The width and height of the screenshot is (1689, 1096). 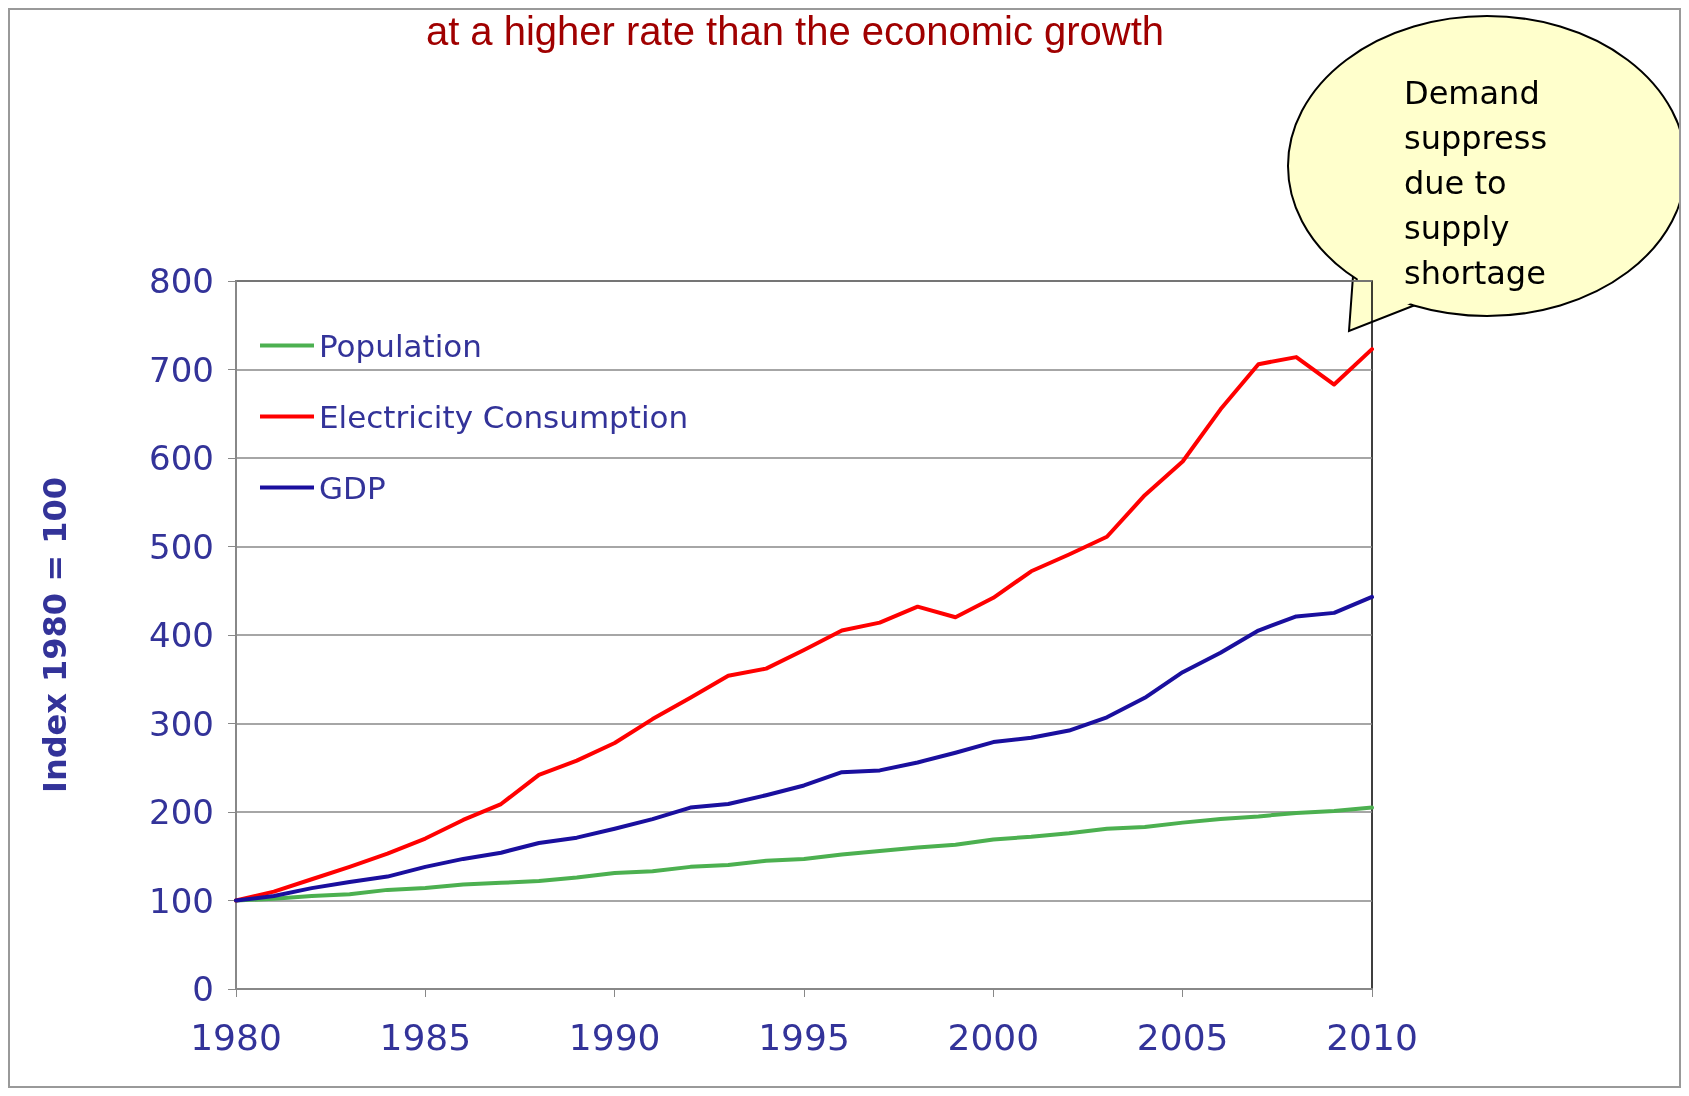 What do you see at coordinates (181, 458) in the screenshot?
I see `y-tick-label: 600` at bounding box center [181, 458].